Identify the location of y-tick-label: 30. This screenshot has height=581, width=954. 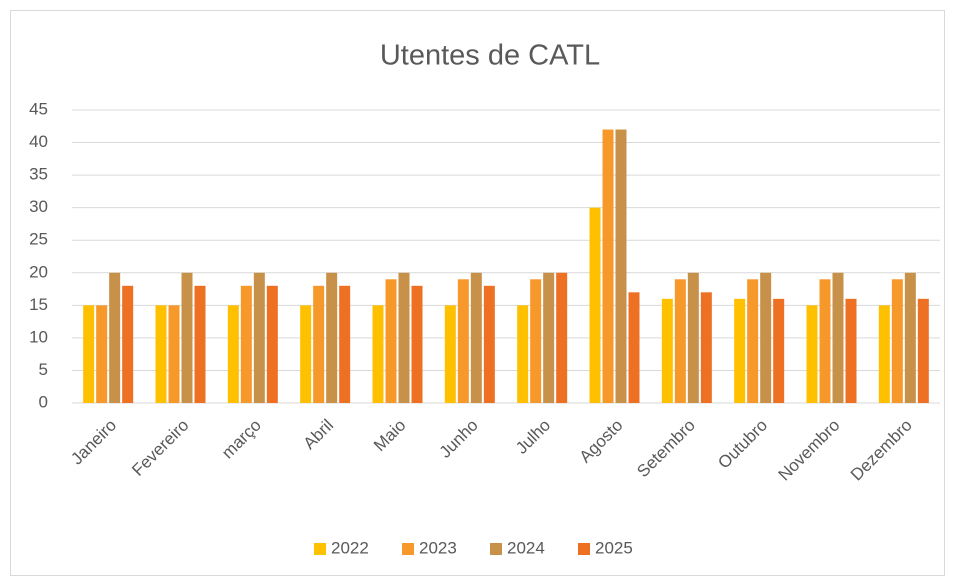
(38, 206).